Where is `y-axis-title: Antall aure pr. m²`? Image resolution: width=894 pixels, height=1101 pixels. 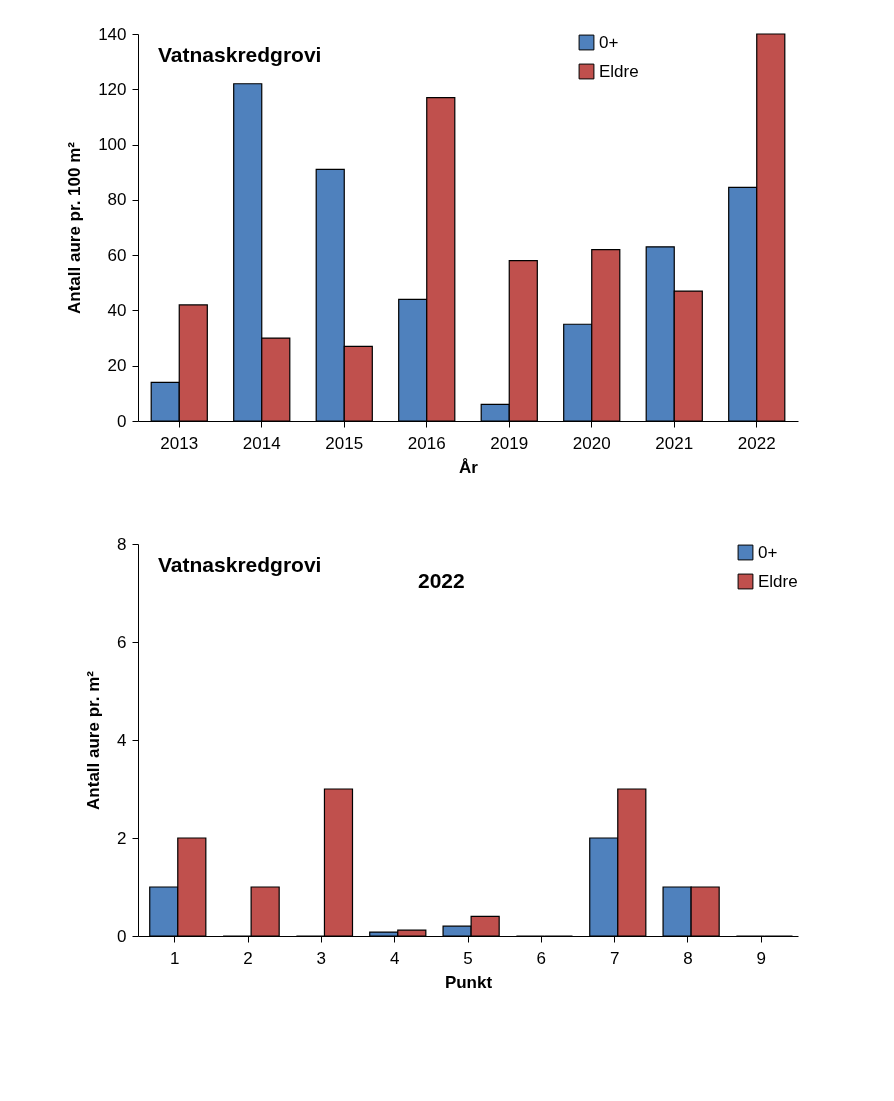
y-axis-title: Antall aure pr. m² is located at coordinates (94, 740).